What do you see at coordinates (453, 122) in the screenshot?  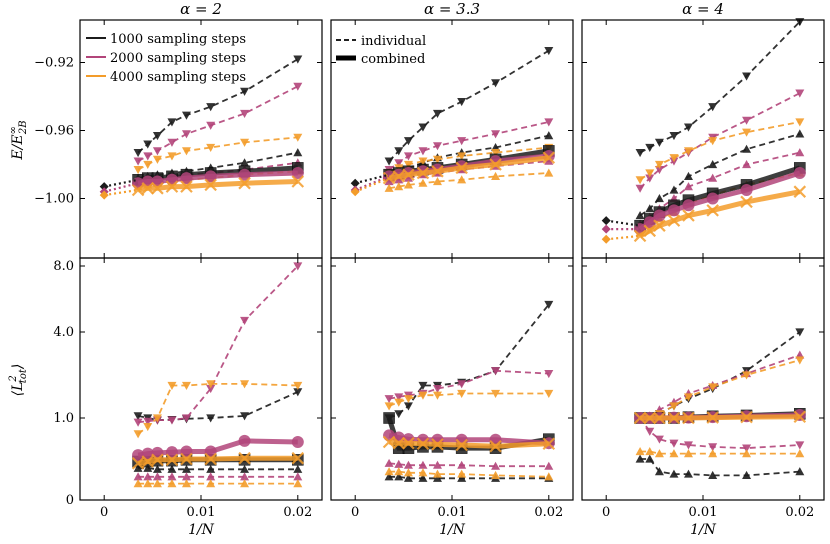 I see `panel-0-1-series` at bounding box center [453, 122].